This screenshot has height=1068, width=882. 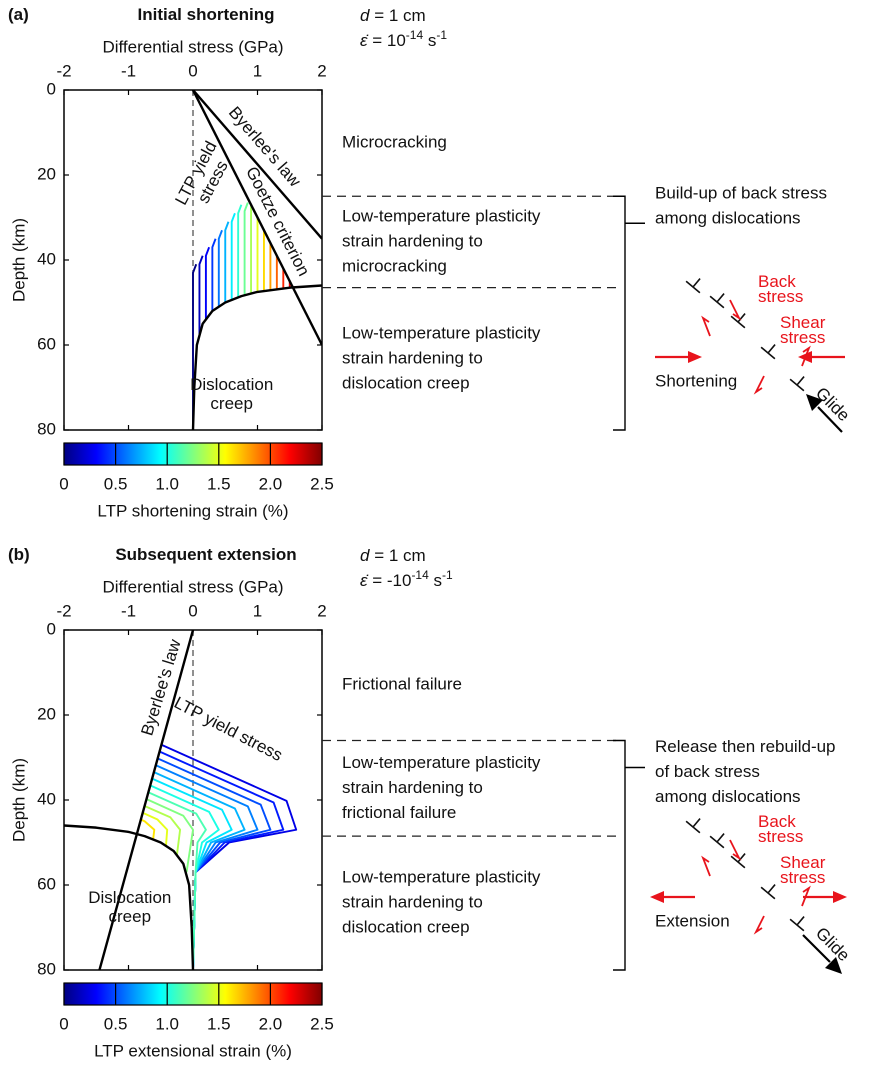 I want to click on loading-label: Extension, so click(x=692, y=920).